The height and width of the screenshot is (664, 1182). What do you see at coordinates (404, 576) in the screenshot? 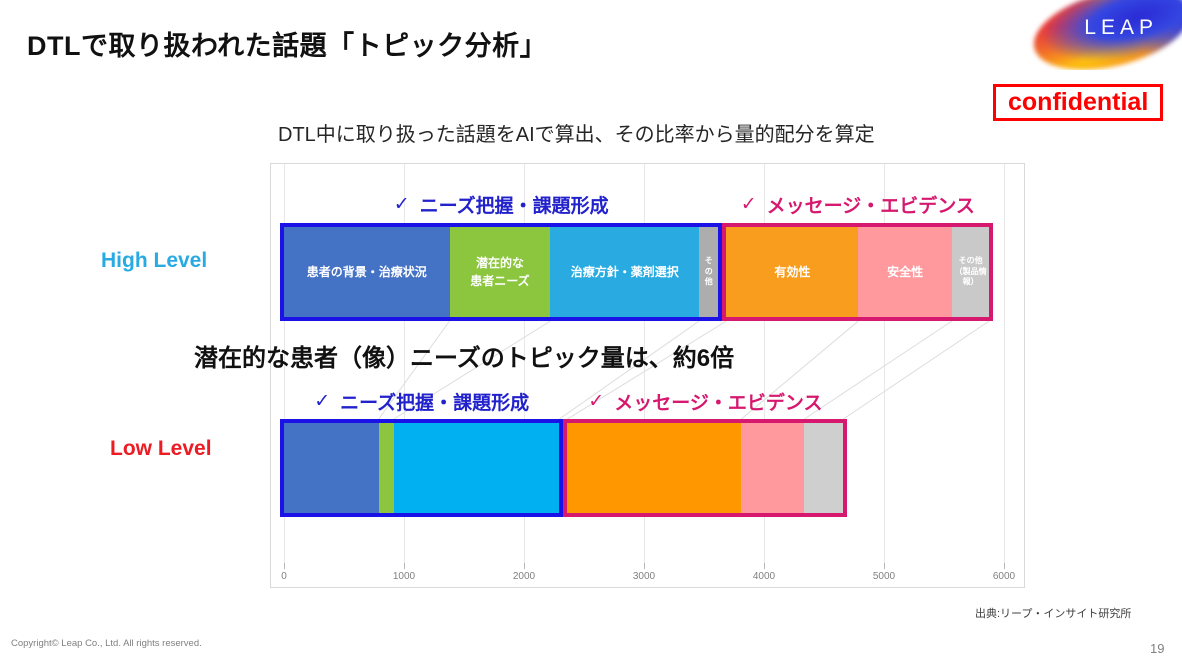
I see `axis-tick-label: 1000` at bounding box center [404, 576].